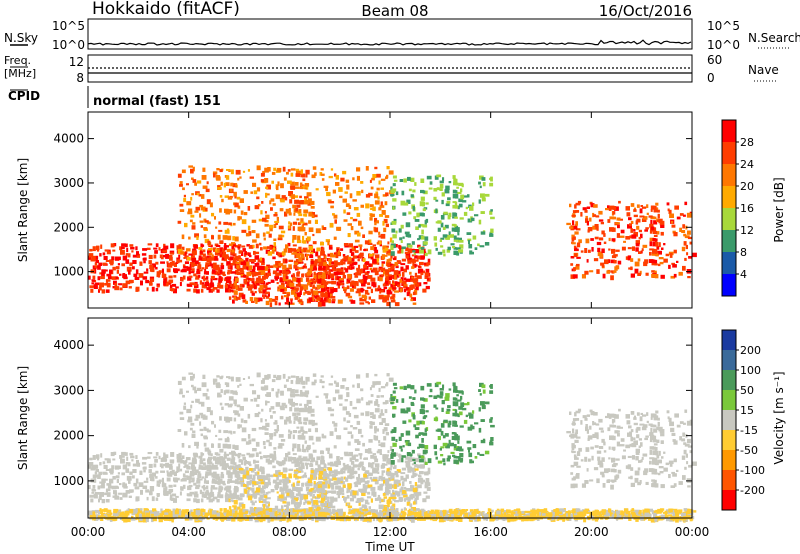 The image size is (800, 554). What do you see at coordinates (729, 285) in the screenshot?
I see `colorbar-segment` at bounding box center [729, 285].